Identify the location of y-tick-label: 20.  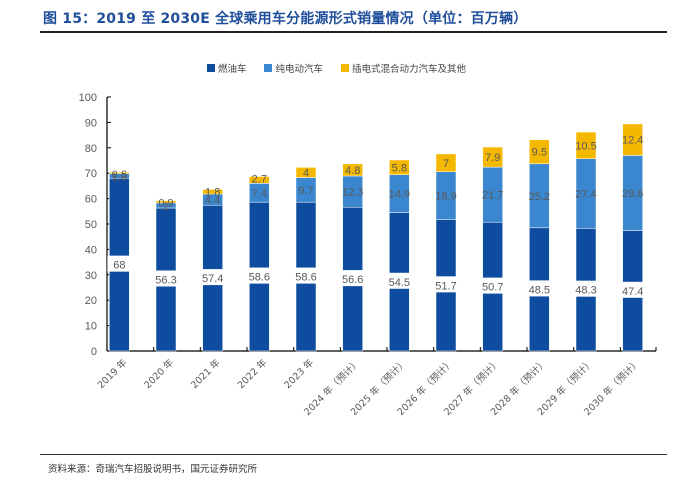
(91, 301).